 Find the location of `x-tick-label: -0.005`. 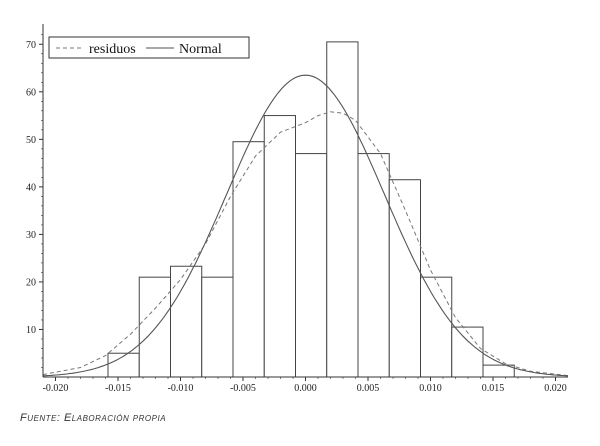

x-tick-label: -0.005 is located at coordinates (243, 388).